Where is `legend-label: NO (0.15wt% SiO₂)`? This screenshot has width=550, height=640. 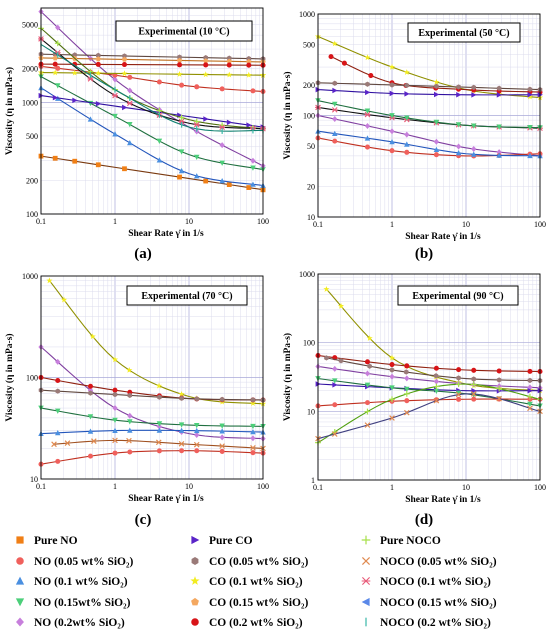 legend-label: NO (0.15wt% SiO₂) is located at coordinates (82, 603).